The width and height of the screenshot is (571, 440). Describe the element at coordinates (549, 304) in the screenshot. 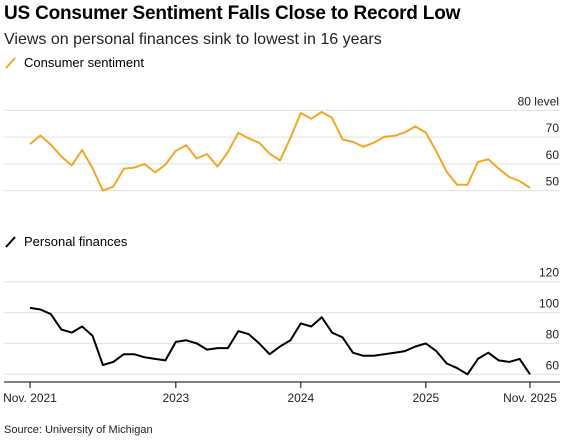

I see `ytick-label-finances-100: 100` at that location.